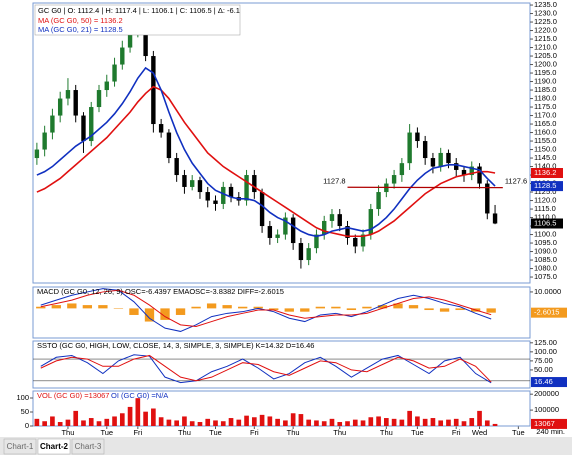  I want to click on price-label: 1136.2, so click(545, 172).